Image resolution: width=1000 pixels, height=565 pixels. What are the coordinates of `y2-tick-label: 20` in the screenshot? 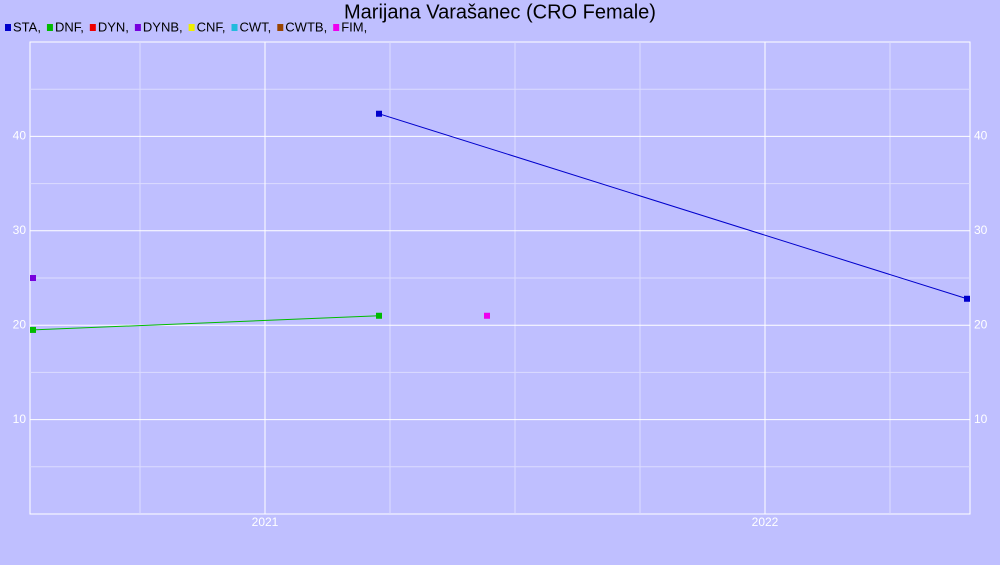 It's located at (981, 324).